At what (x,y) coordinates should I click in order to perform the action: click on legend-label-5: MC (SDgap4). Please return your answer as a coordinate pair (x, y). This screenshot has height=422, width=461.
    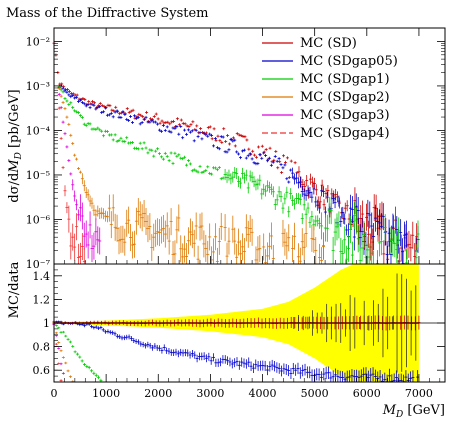
    Looking at the image, I should click on (345, 133).